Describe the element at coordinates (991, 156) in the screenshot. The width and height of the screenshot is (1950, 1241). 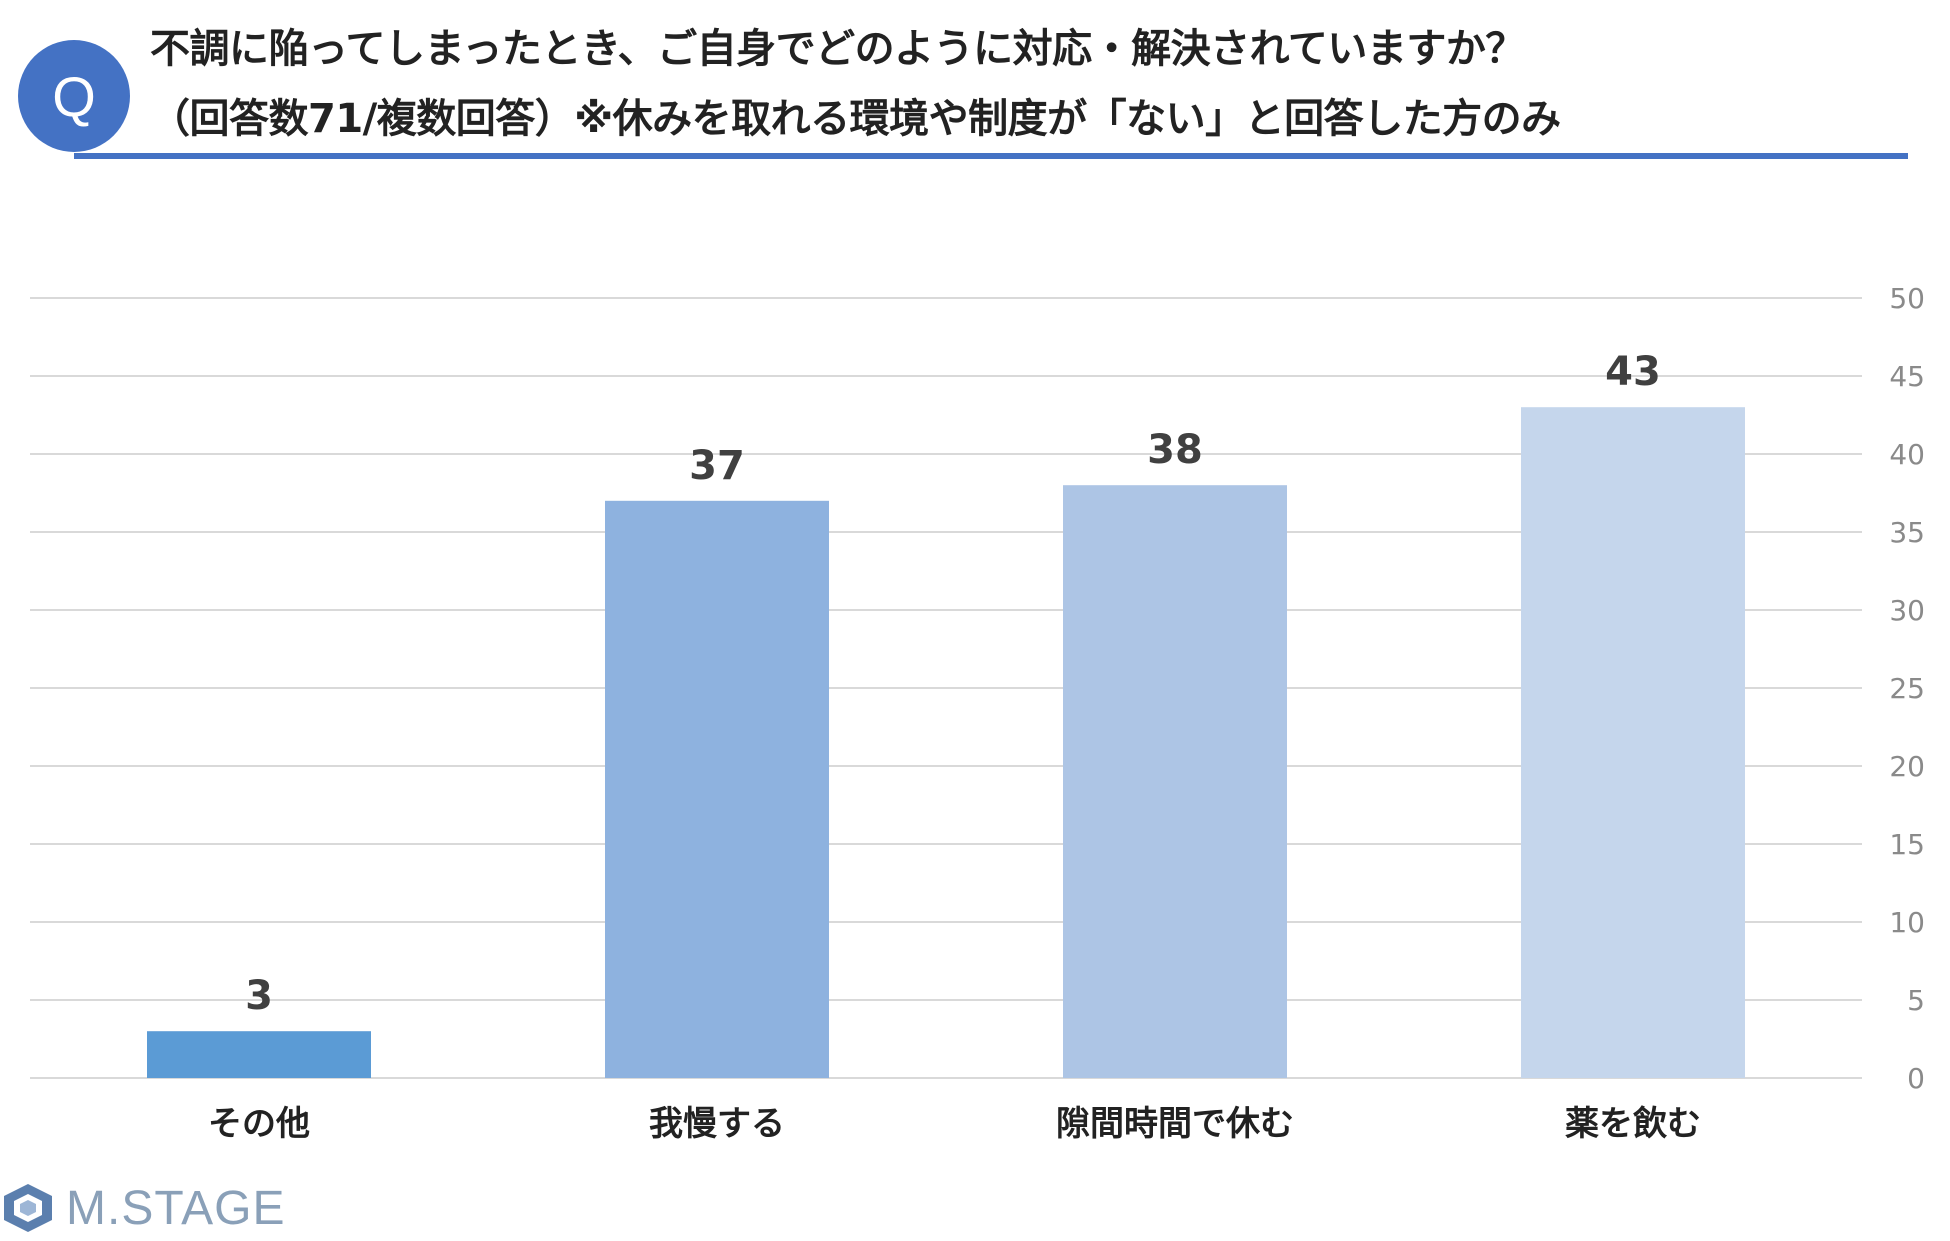
I see `title-underline` at that location.